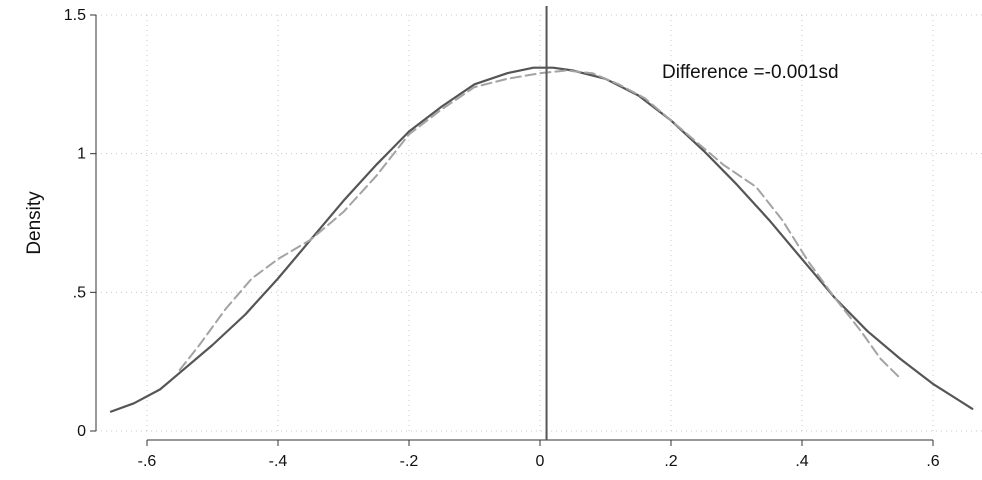  I want to click on x-tick-label-6: .6, so click(932, 461).